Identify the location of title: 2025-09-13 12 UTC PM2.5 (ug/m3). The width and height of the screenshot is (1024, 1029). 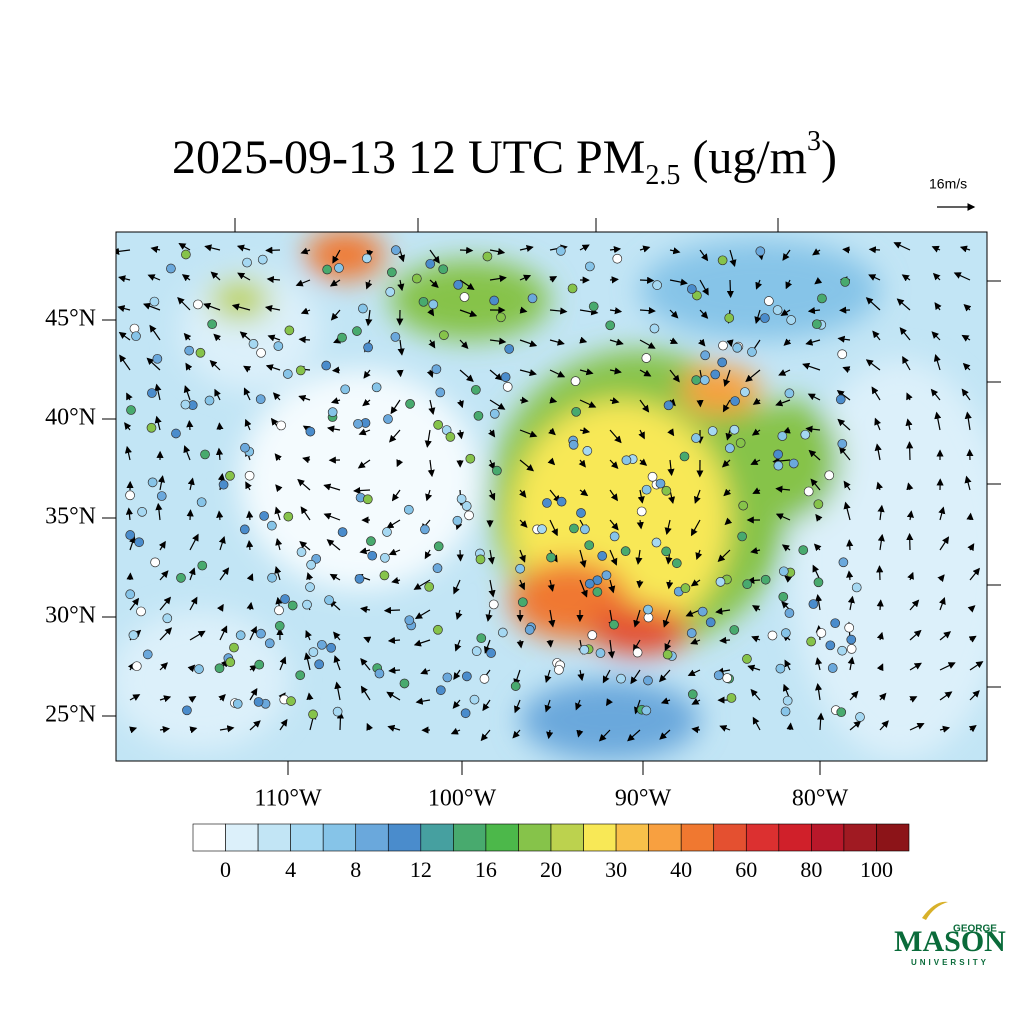
(504, 158).